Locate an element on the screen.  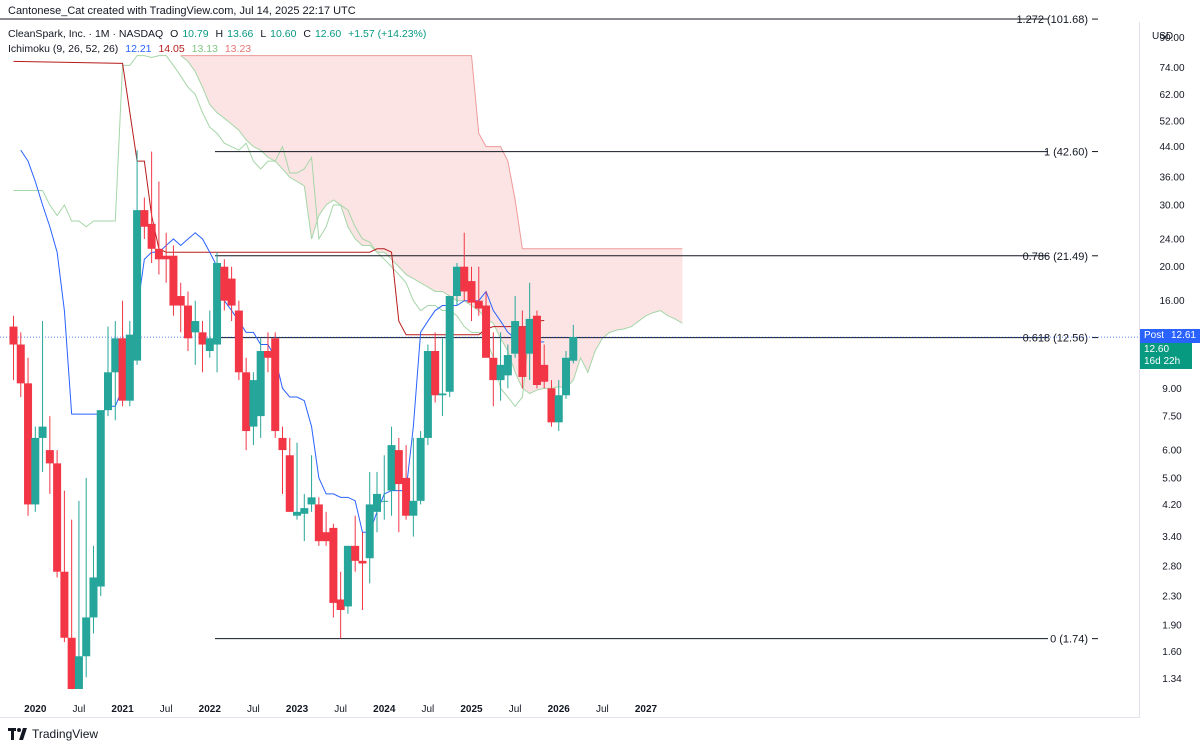
last-price-value: 12.60 is located at coordinates (1157, 349).